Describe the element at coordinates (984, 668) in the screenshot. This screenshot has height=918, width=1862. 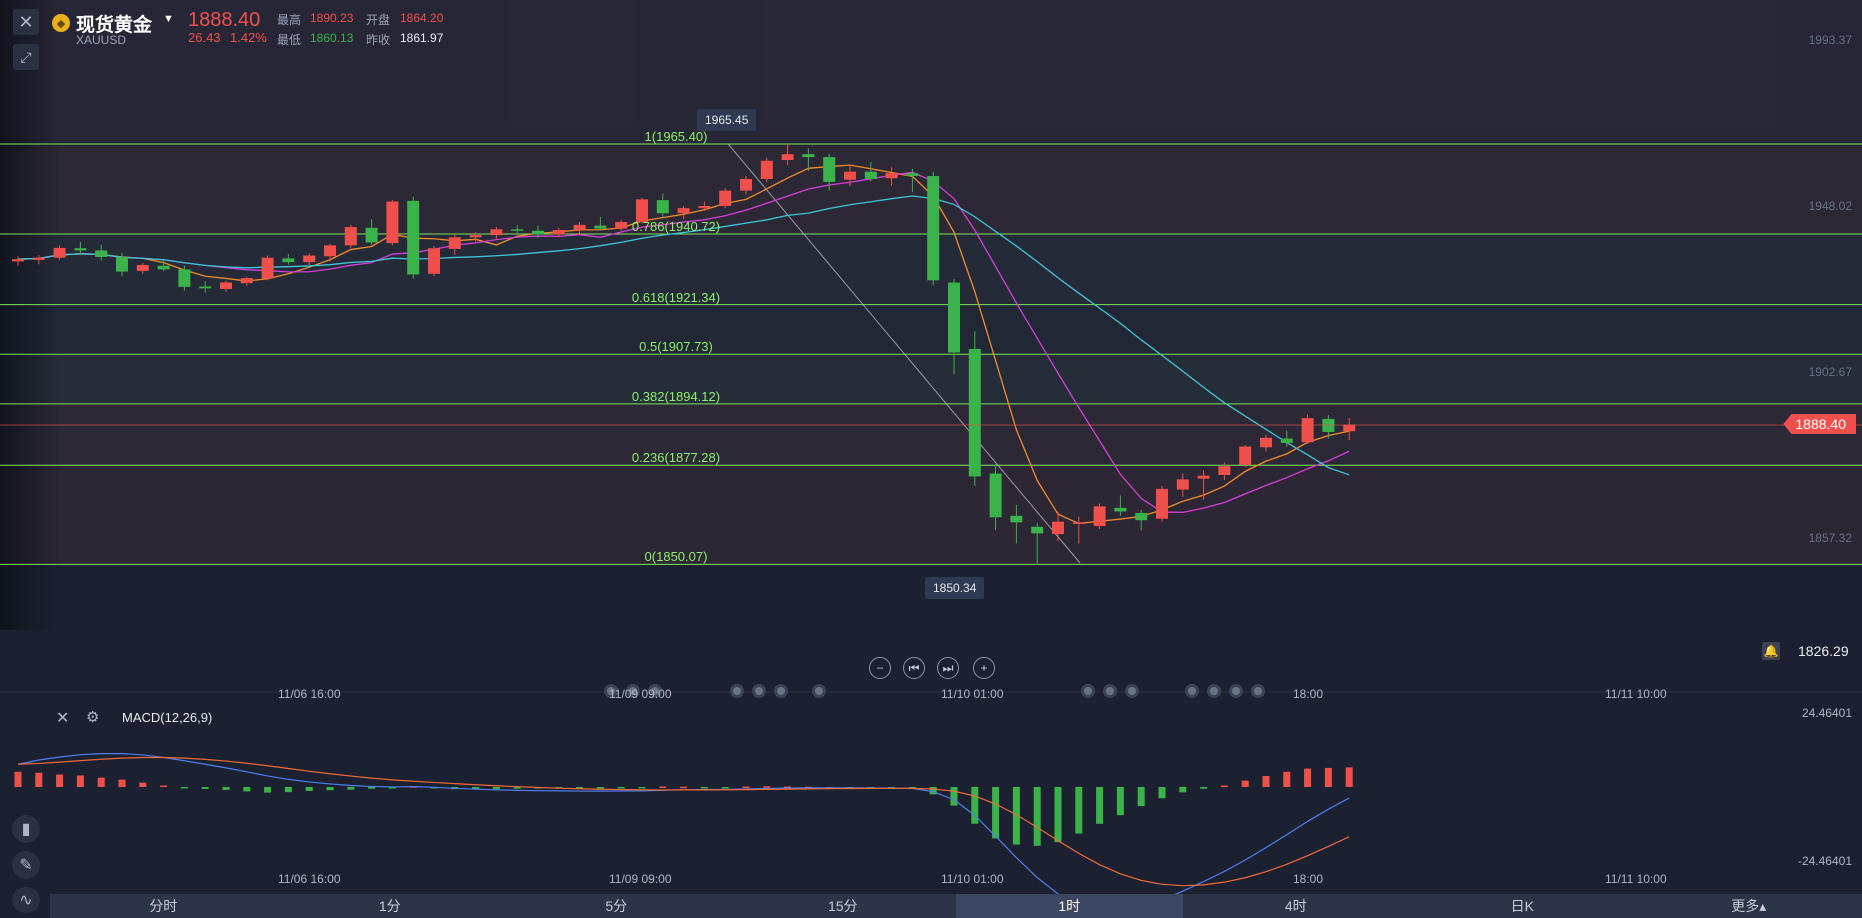
I see `zoom-in-button: +` at that location.